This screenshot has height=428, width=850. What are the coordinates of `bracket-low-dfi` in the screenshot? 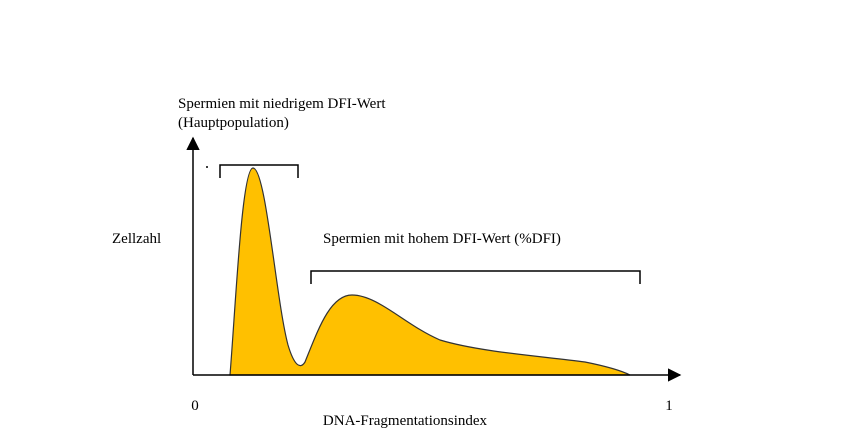 It's located at (259, 171).